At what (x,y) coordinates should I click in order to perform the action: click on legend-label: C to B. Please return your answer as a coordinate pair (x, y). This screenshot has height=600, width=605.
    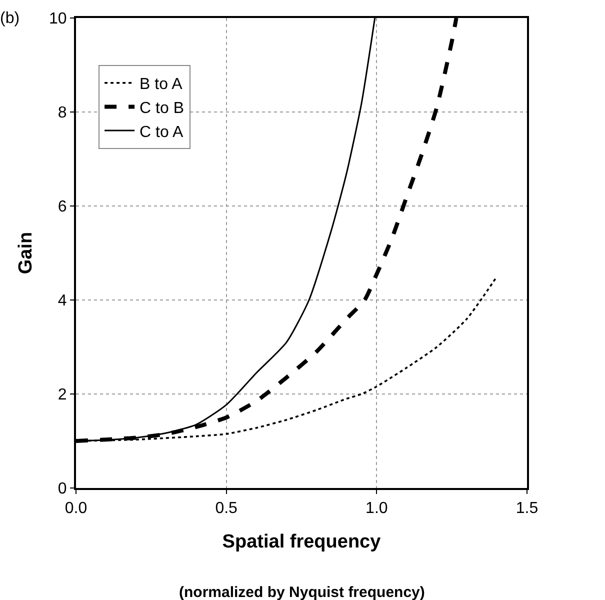
    Looking at the image, I should click on (162, 108).